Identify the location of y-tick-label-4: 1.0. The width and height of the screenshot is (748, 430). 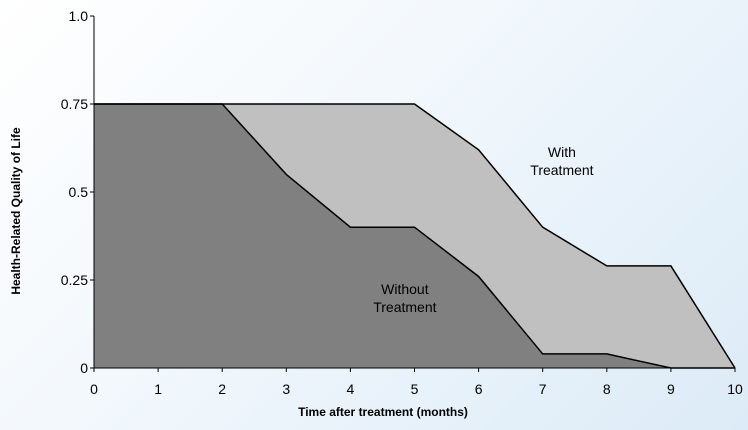
(79, 16).